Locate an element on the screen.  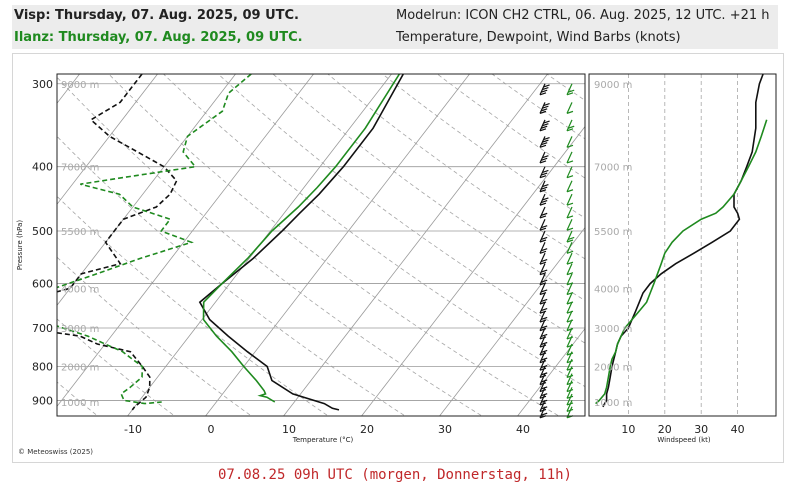
windspeed-axis-label: Windspeed (kt) is located at coordinates (683, 440).